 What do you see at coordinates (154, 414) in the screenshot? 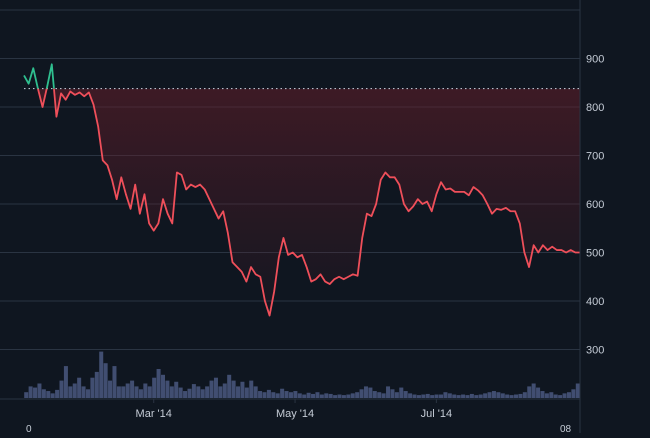
I see `x-tick-label: Mar '14` at bounding box center [154, 414].